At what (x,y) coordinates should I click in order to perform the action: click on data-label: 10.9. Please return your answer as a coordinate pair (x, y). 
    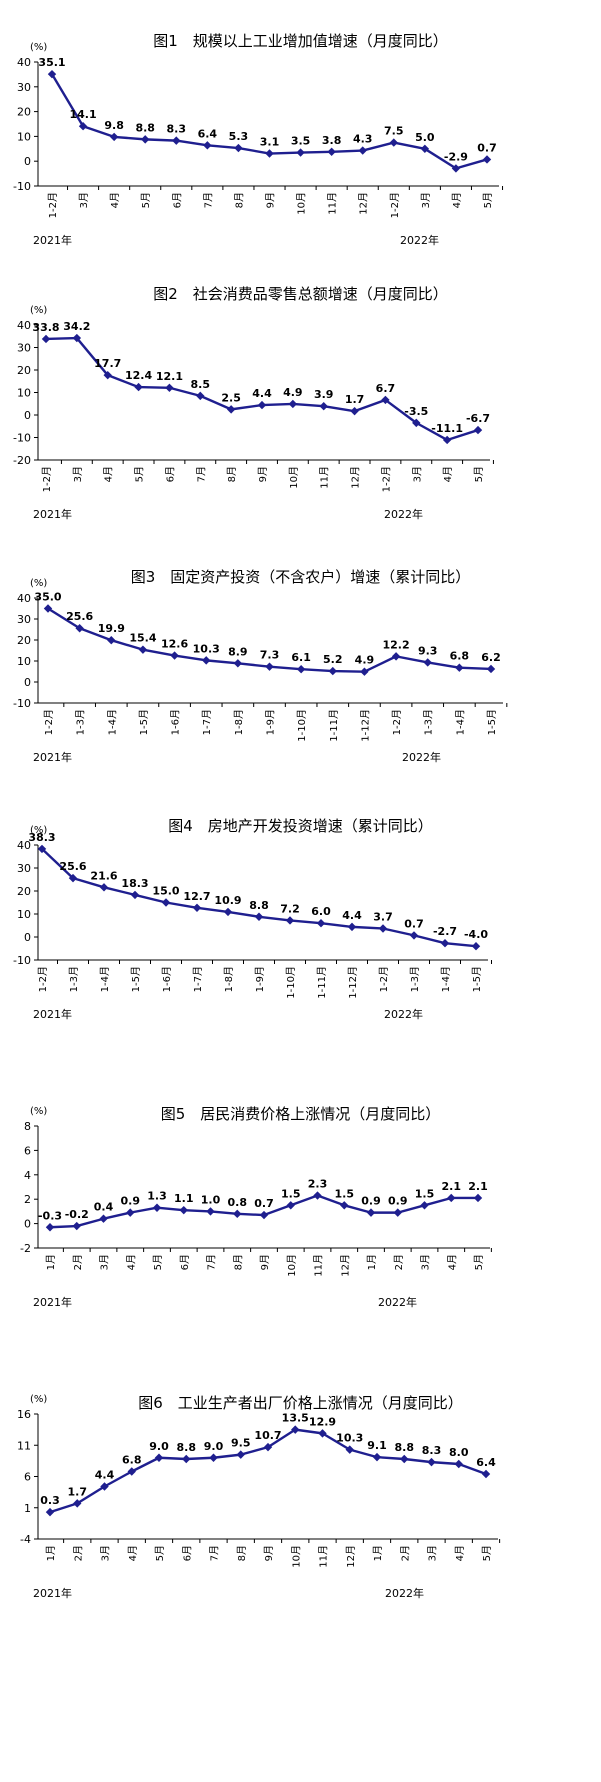
    Looking at the image, I should click on (227, 900).